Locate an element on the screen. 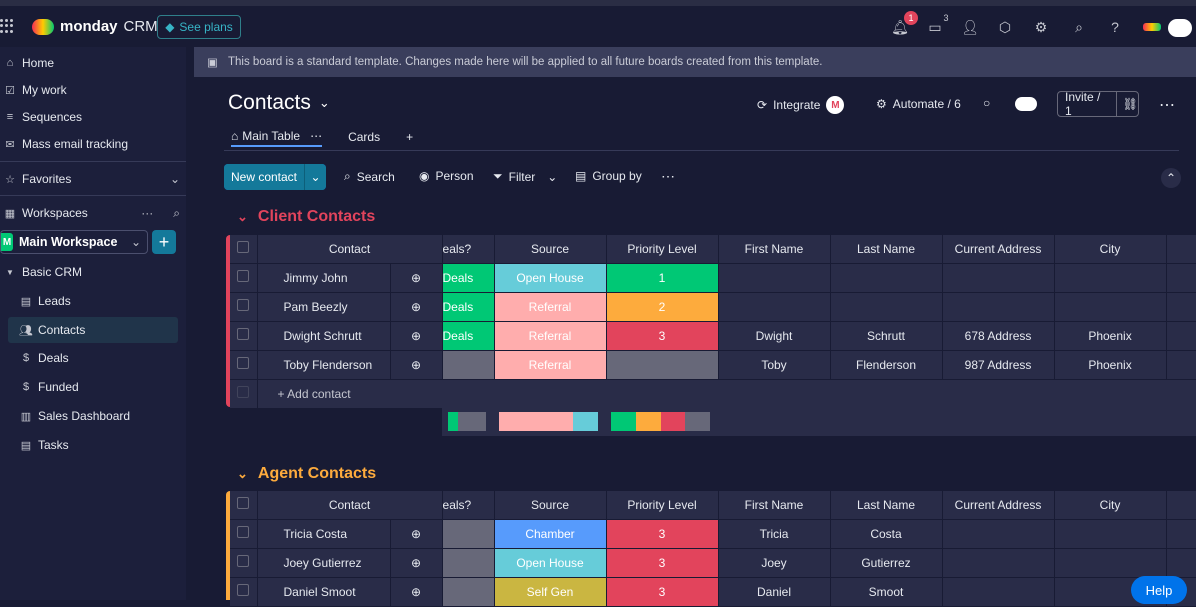 The width and height of the screenshot is (1196, 607). first-name-cell: Joey is located at coordinates (774, 563).